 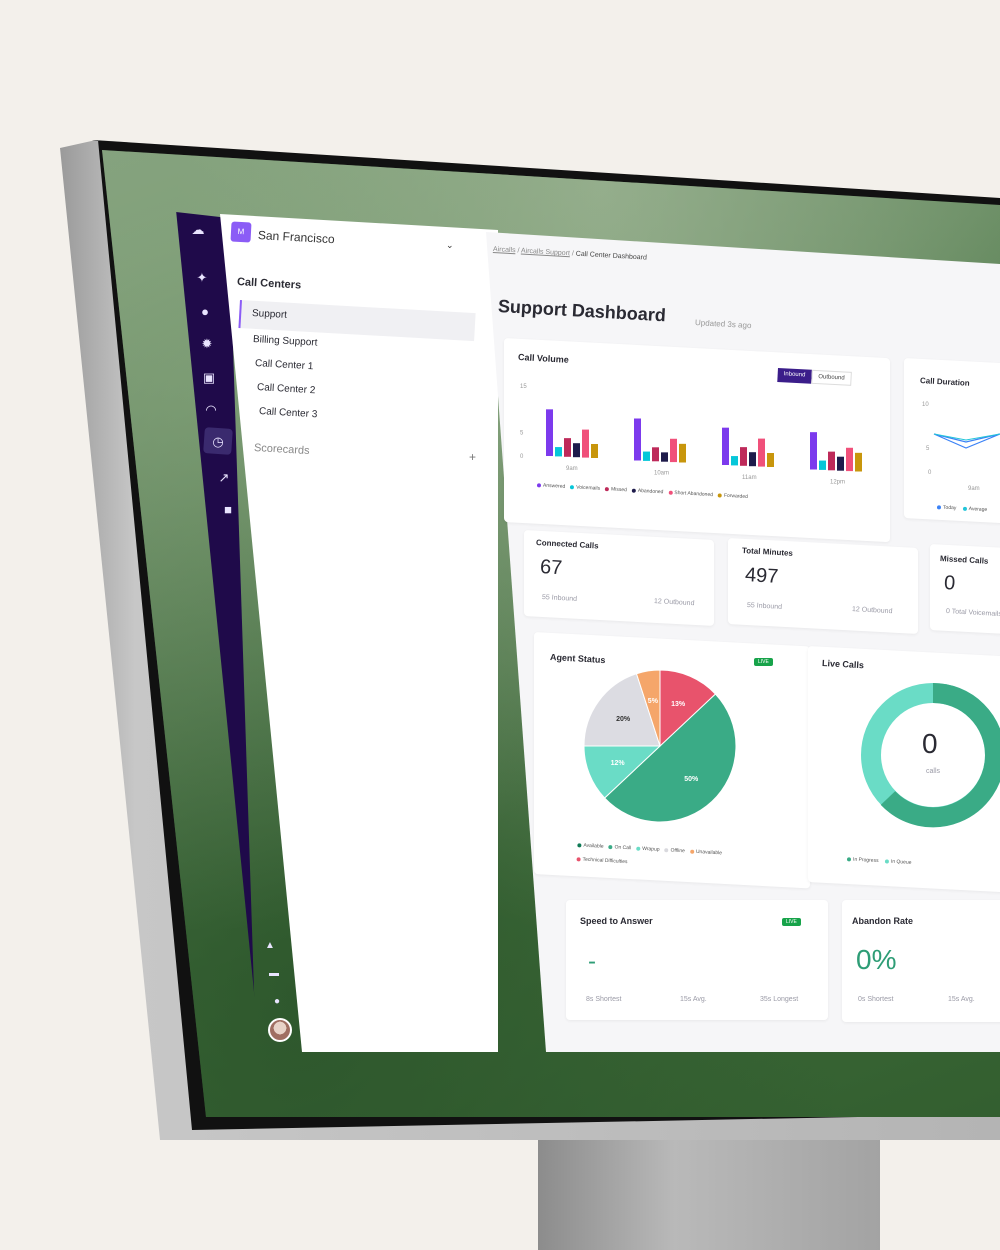 I want to click on user-icon: ●, so click(x=205, y=311).